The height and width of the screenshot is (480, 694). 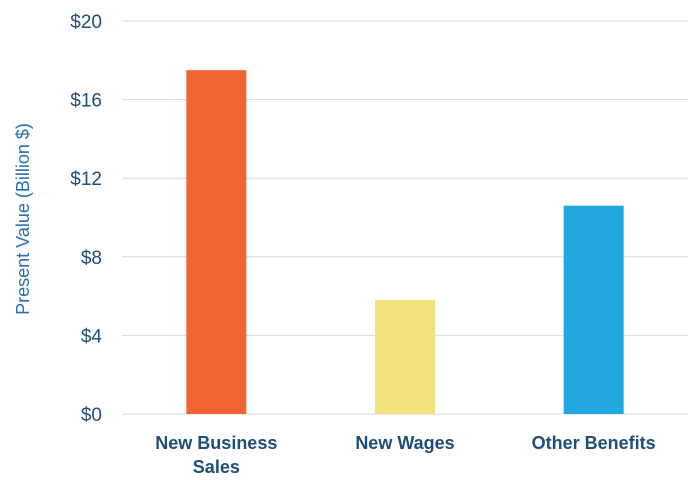 I want to click on y-axis-tick-labels: $0 $4 $8 $12 $16 $20, so click(x=86, y=219).